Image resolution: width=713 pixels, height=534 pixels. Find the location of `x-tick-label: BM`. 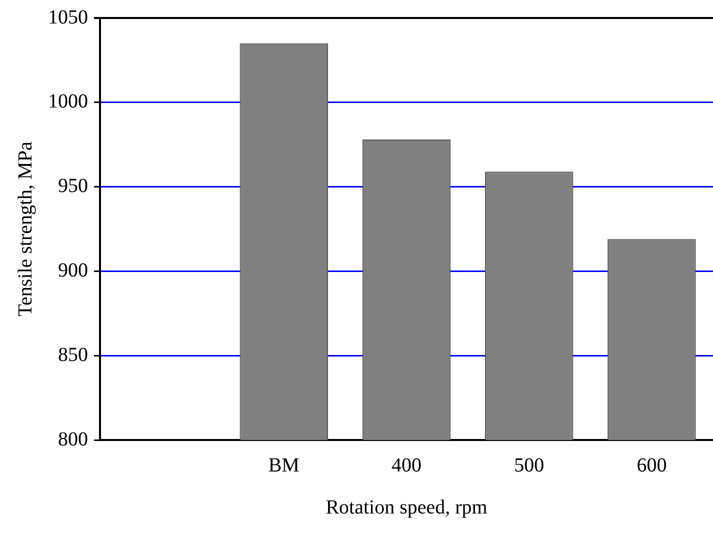

x-tick-label: BM is located at coordinates (284, 465).